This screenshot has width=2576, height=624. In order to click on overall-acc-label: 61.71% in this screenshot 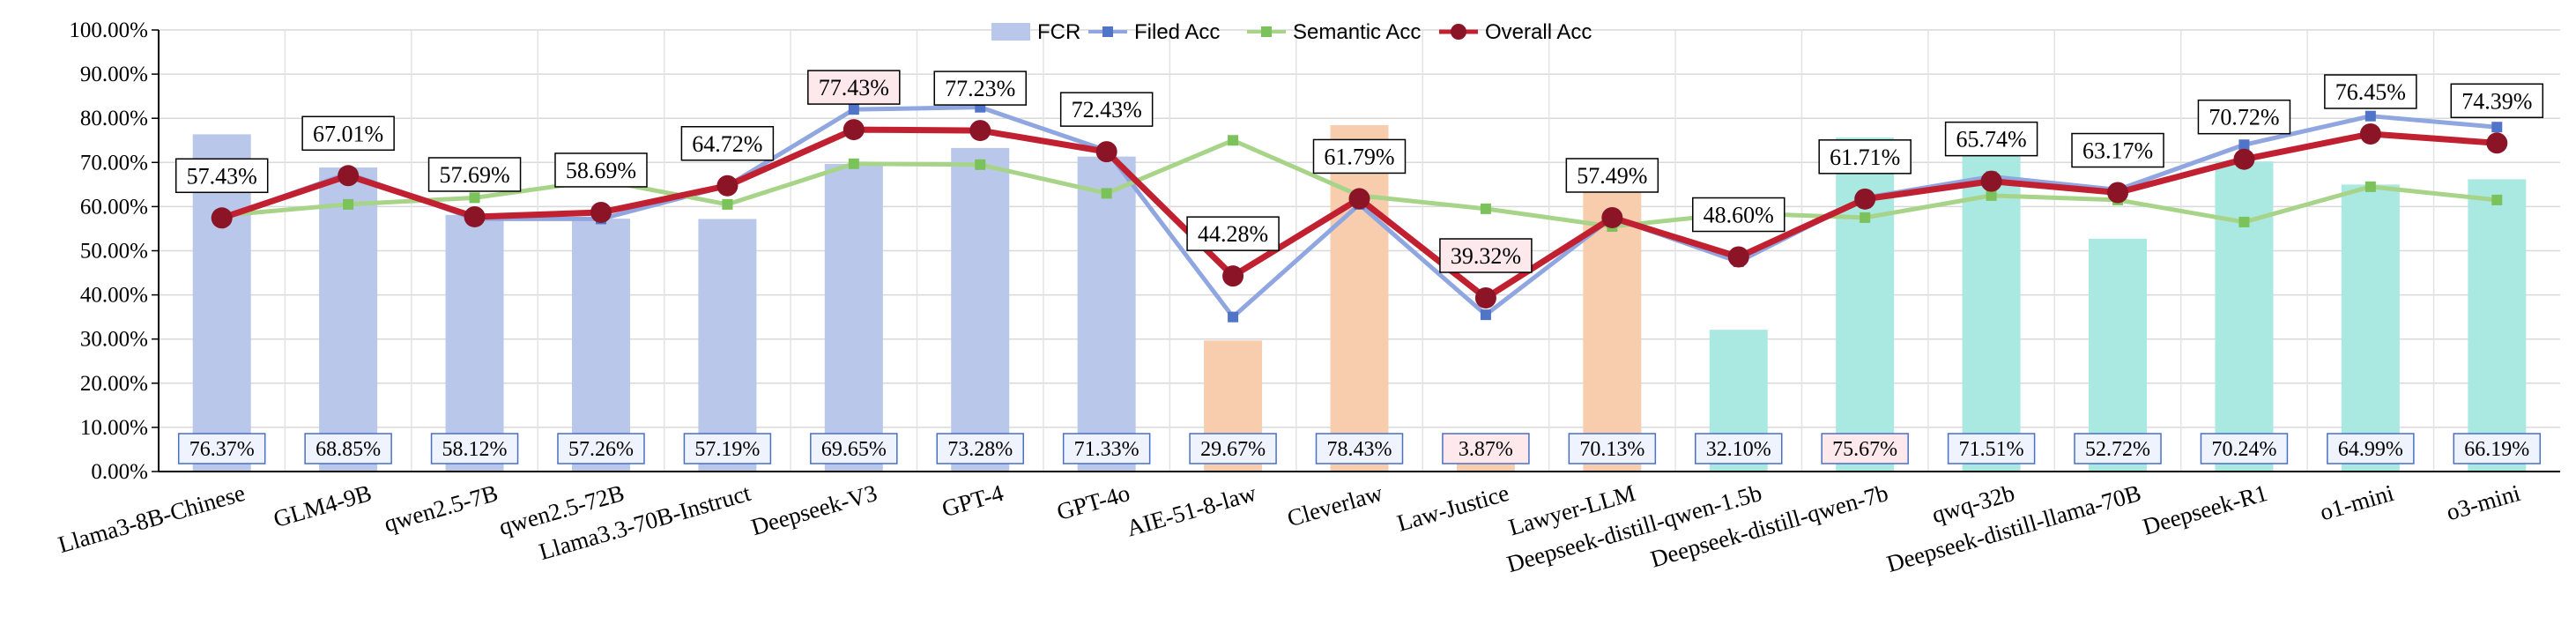, I will do `click(1865, 157)`.